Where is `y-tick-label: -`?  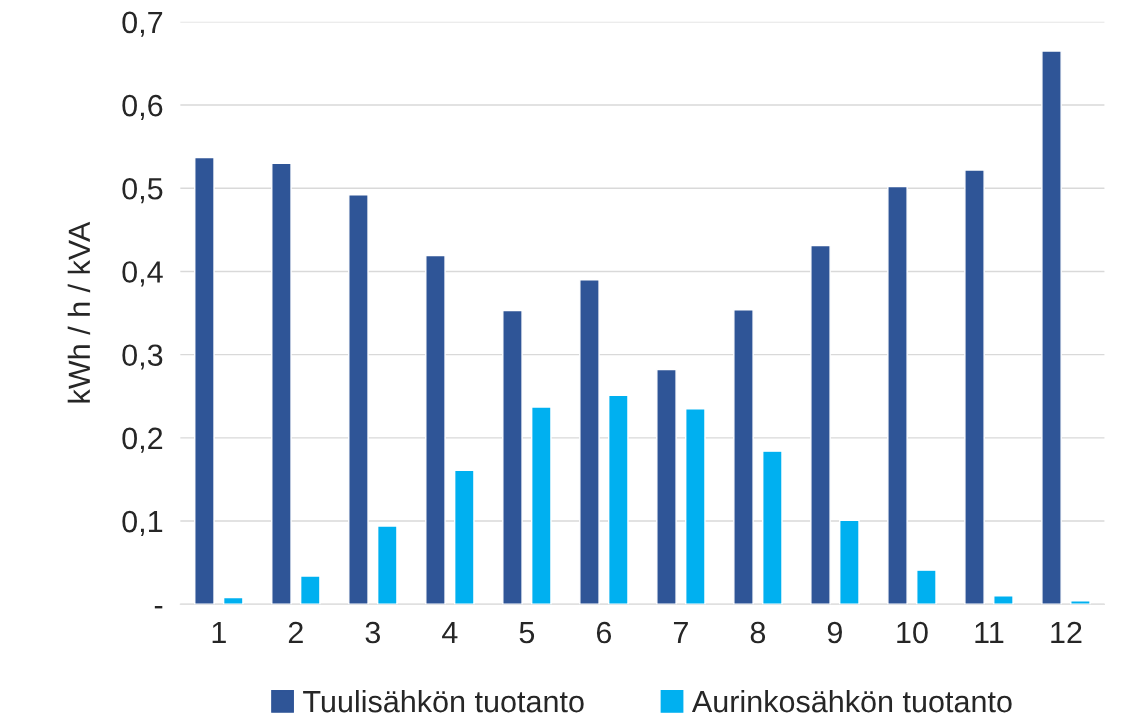
y-tick-label: - is located at coordinates (158, 607).